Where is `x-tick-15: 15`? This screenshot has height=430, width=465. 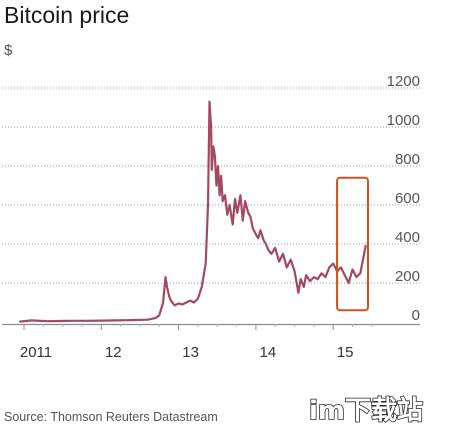
x-tick-15: 15 is located at coordinates (345, 352).